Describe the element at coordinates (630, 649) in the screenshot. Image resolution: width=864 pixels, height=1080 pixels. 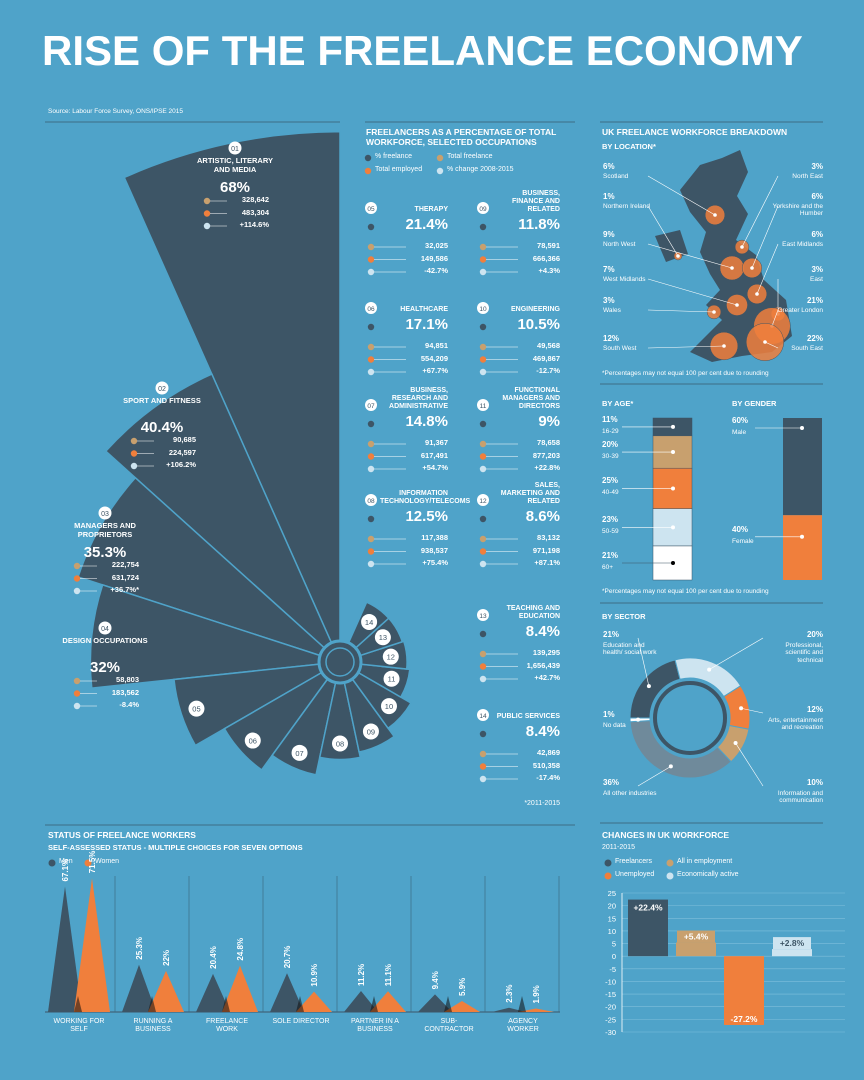
I see `sector-name: Education and health/ social work` at that location.